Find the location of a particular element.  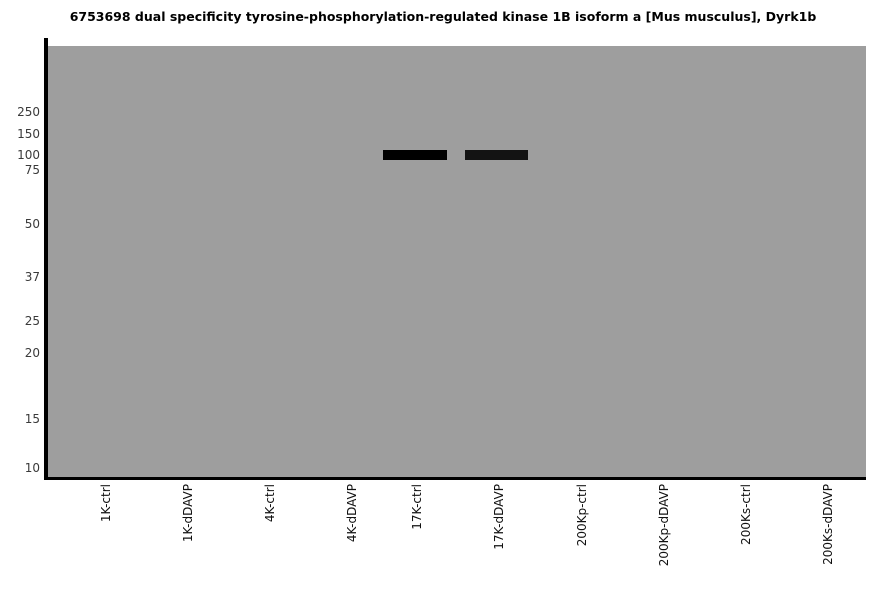

lane-tick-label-text: 1K-ctrl is located at coordinates (106, 503).